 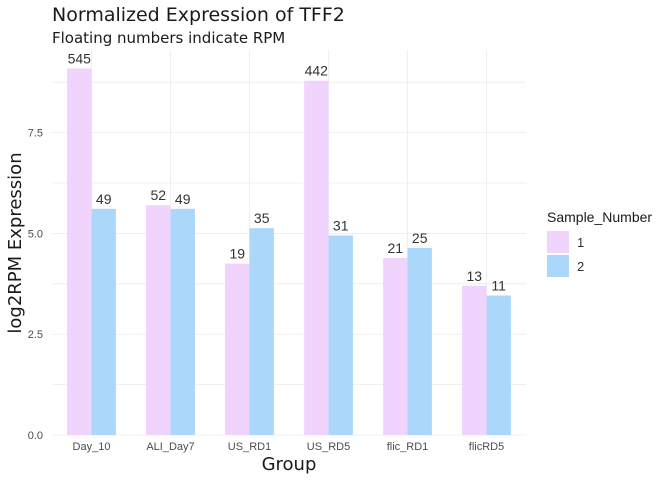 What do you see at coordinates (168, 38) in the screenshot?
I see `chart-subtitle: Floating numbers indicate RPM` at bounding box center [168, 38].